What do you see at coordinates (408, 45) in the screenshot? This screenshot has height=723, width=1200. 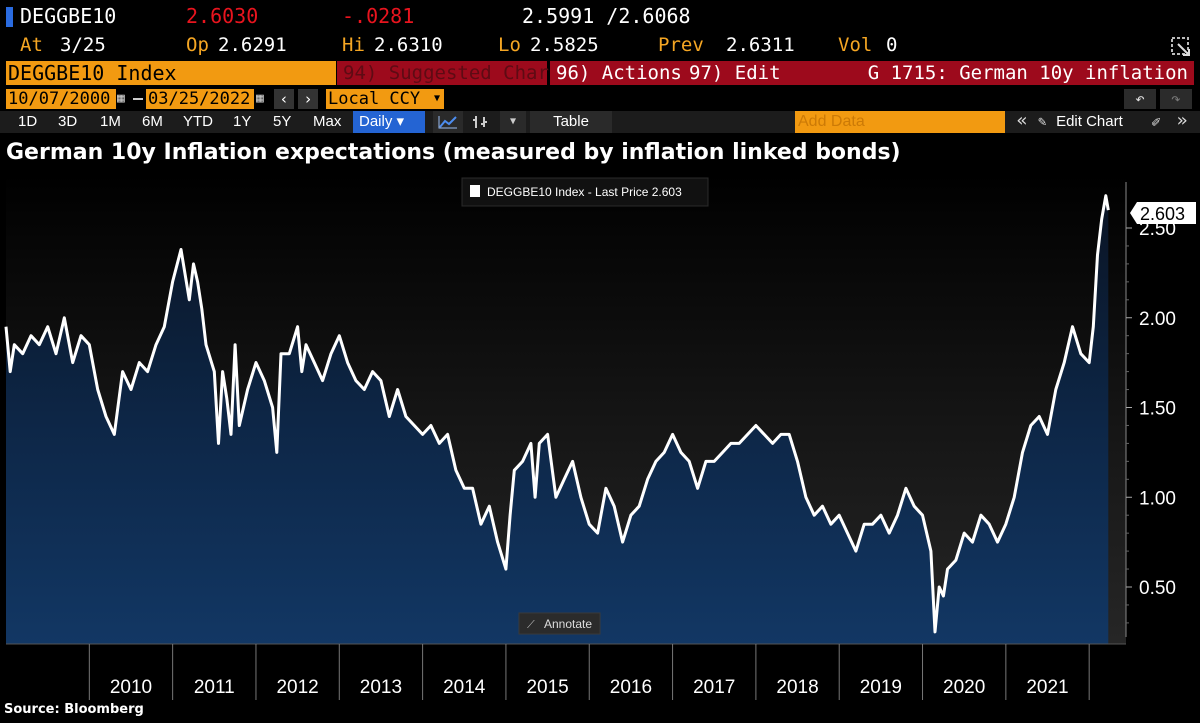 I see `high-value: 2.6310` at bounding box center [408, 45].